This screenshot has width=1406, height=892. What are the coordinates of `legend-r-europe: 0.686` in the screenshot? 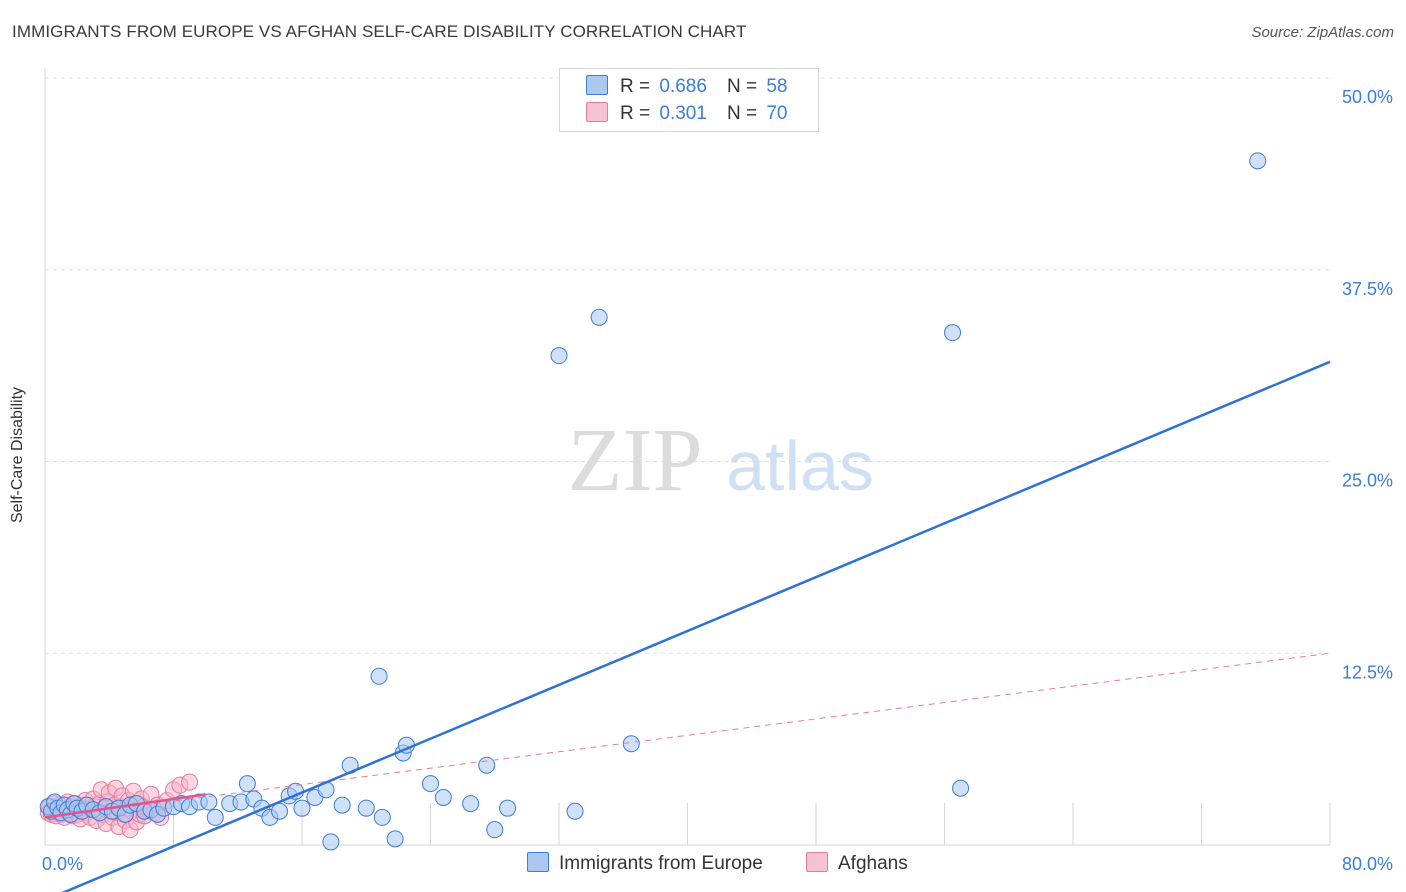 It's located at (683, 86).